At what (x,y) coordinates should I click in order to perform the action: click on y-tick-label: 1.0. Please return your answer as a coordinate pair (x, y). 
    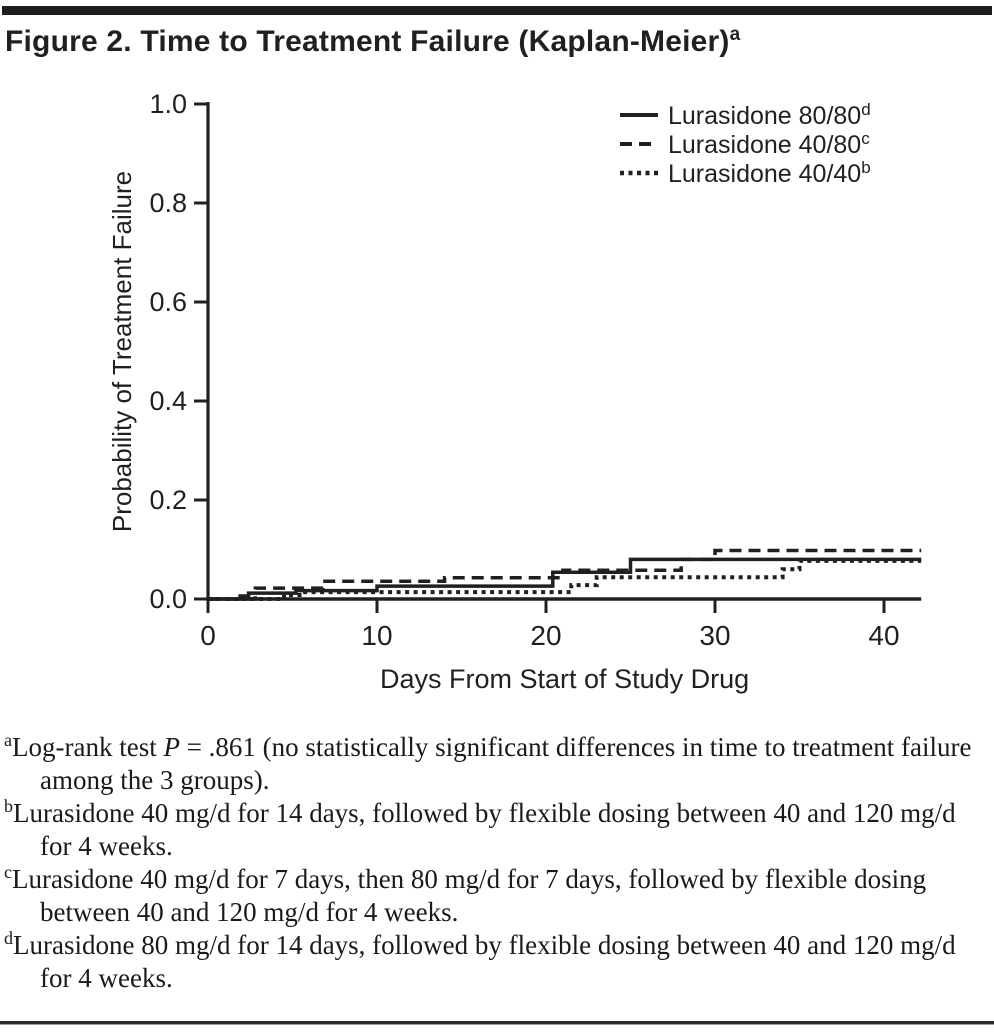
    Looking at the image, I should click on (168, 104).